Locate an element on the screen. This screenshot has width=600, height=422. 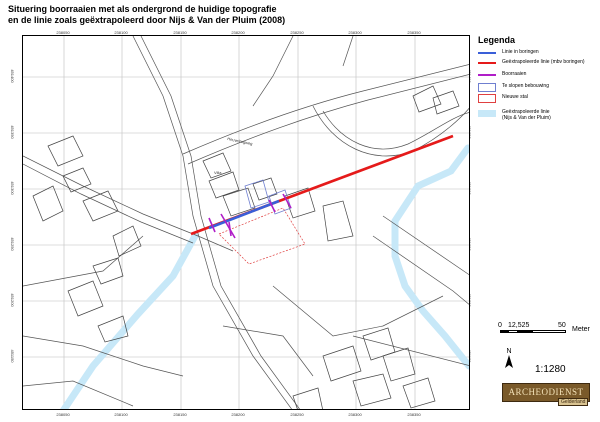
x-tick-bottom: 238250 is located at coordinates (297, 414).